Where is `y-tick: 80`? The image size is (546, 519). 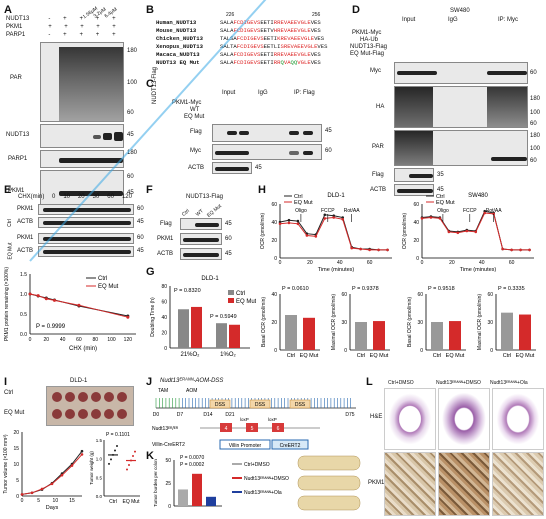
y-tick: 80 is located at coordinates (164, 287).